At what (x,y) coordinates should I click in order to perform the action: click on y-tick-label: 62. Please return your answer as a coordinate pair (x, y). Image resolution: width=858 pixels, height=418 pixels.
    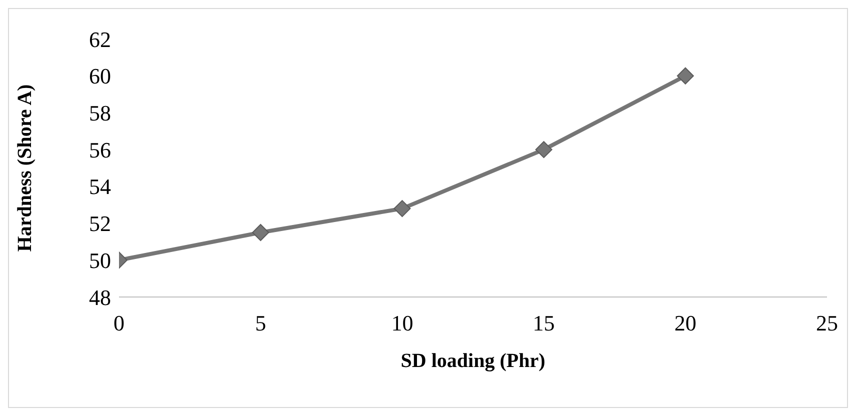
    Looking at the image, I should click on (100, 39).